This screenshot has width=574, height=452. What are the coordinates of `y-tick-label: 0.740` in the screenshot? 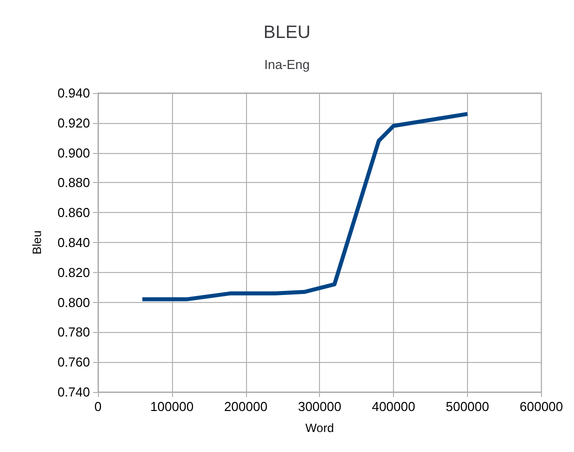 It's located at (73, 392).